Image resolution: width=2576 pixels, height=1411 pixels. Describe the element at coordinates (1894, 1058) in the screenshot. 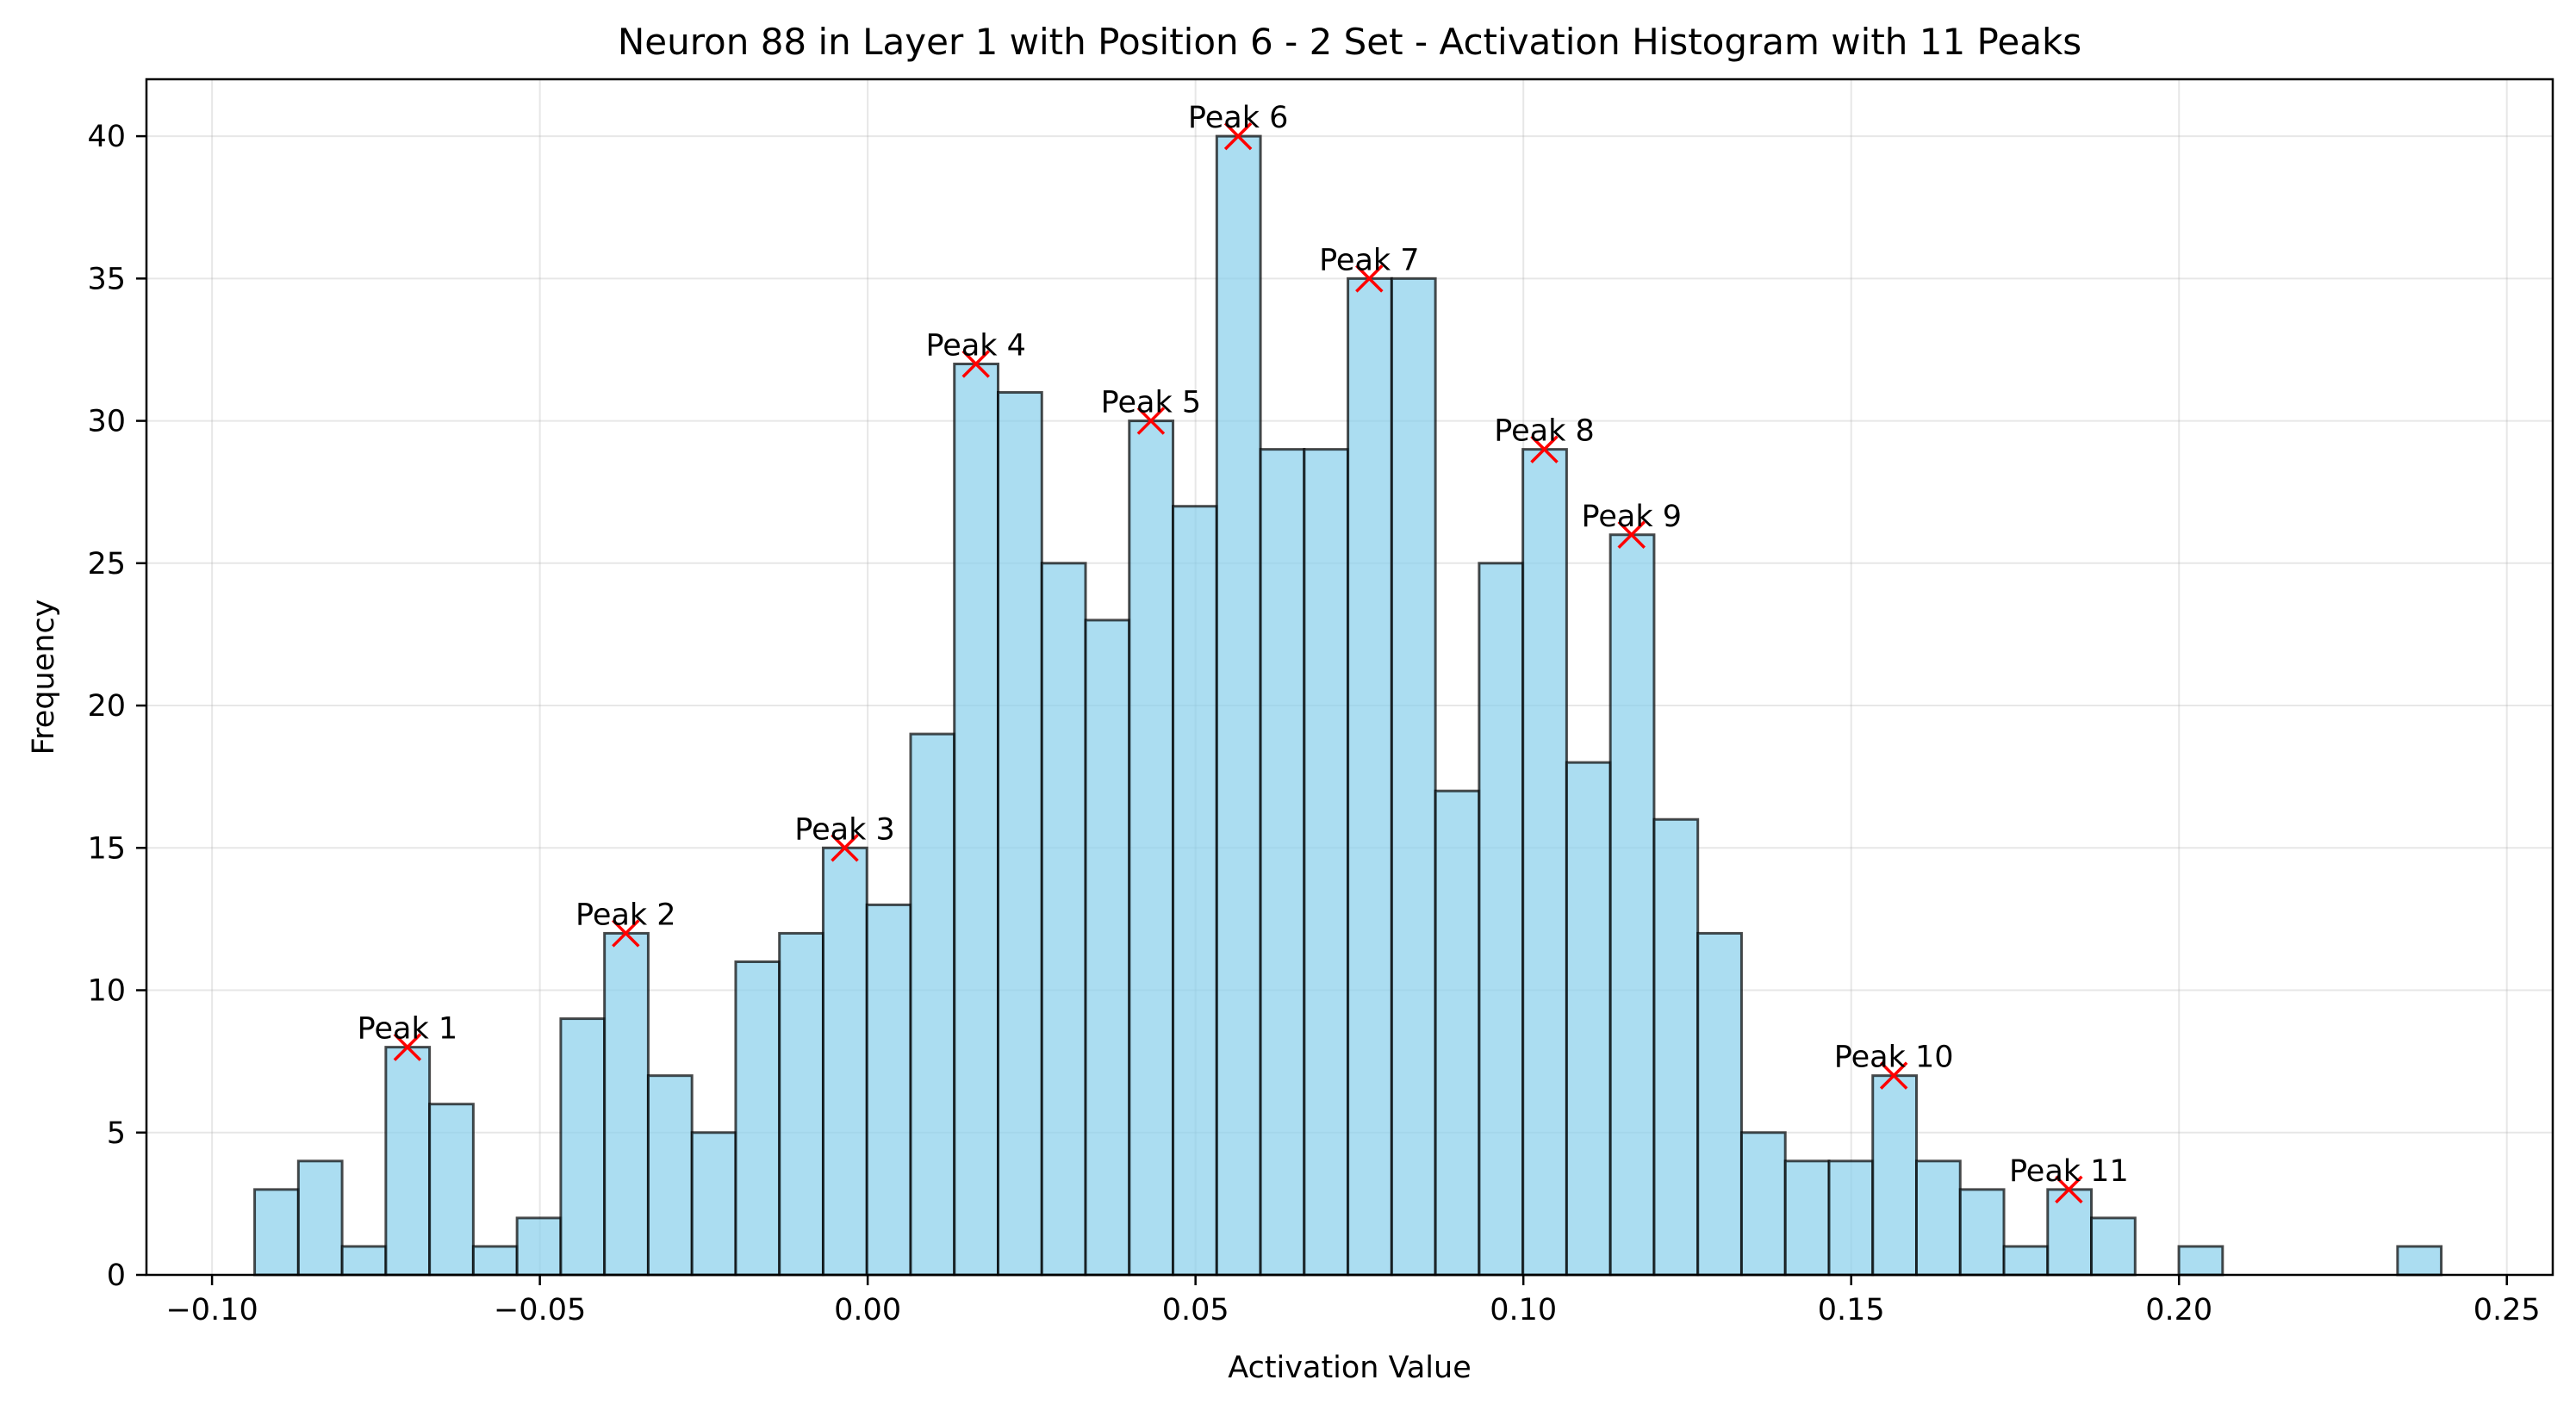

I see `peak-label: Peak 10` at that location.